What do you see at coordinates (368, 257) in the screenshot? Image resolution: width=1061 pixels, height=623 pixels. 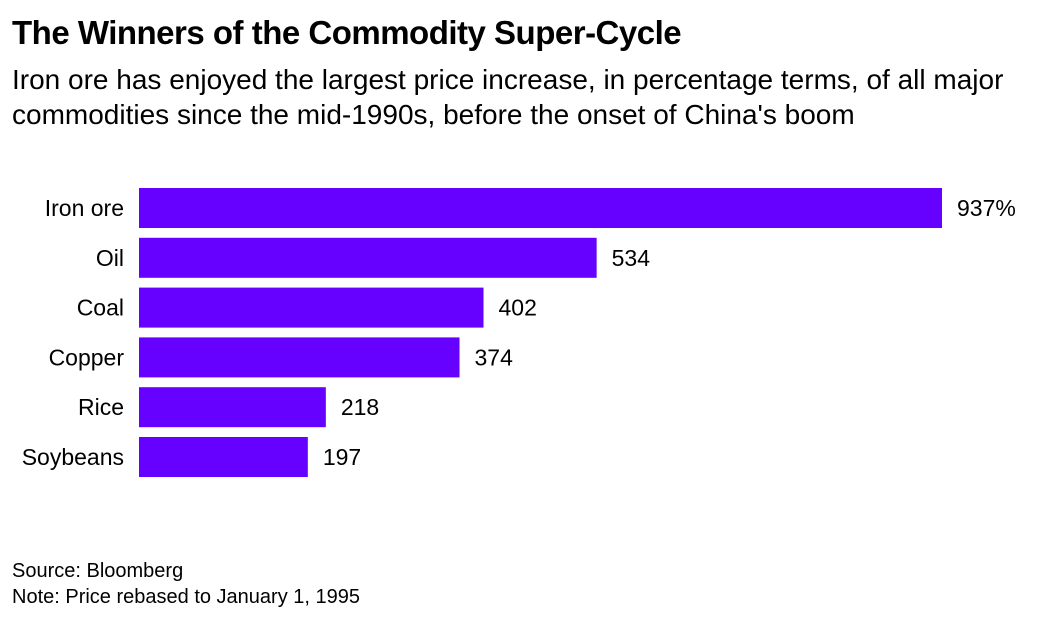 I see `bar-oil` at bounding box center [368, 257].